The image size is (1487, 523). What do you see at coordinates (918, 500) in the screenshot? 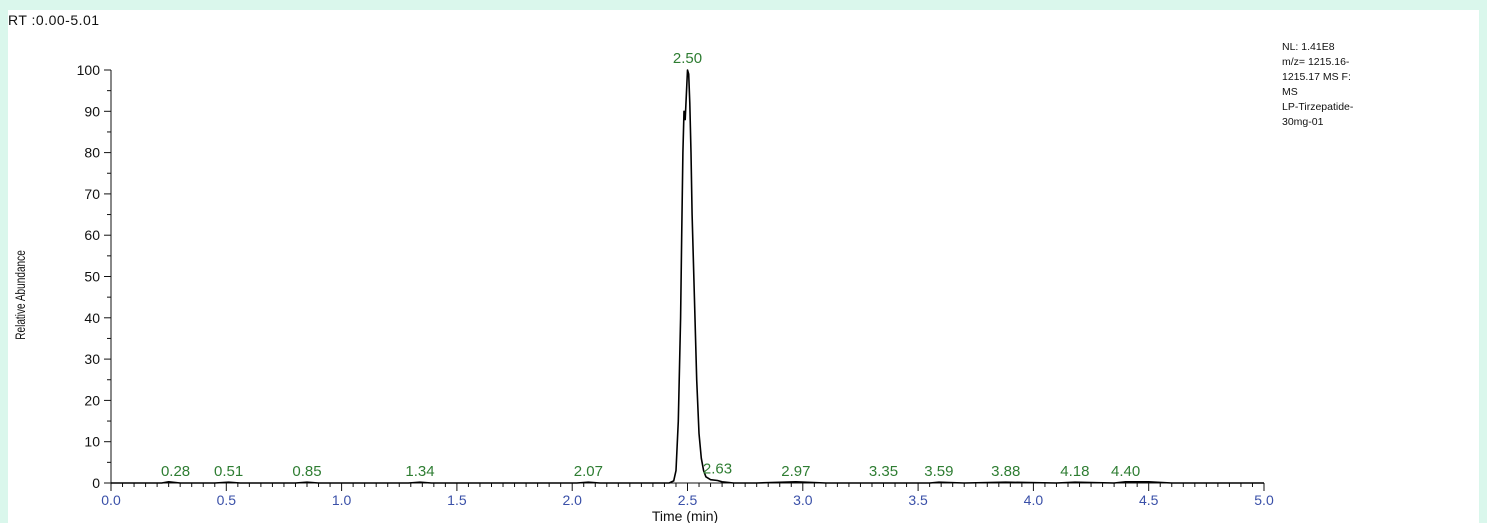
I see `x-tick-label: 3.5` at bounding box center [918, 500].